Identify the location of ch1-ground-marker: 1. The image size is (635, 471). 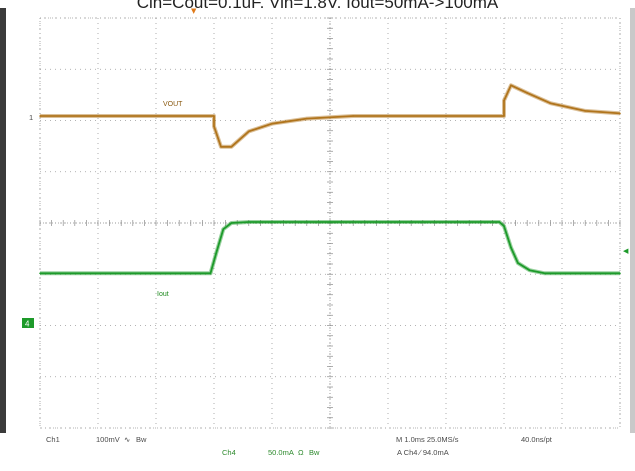
(31, 117).